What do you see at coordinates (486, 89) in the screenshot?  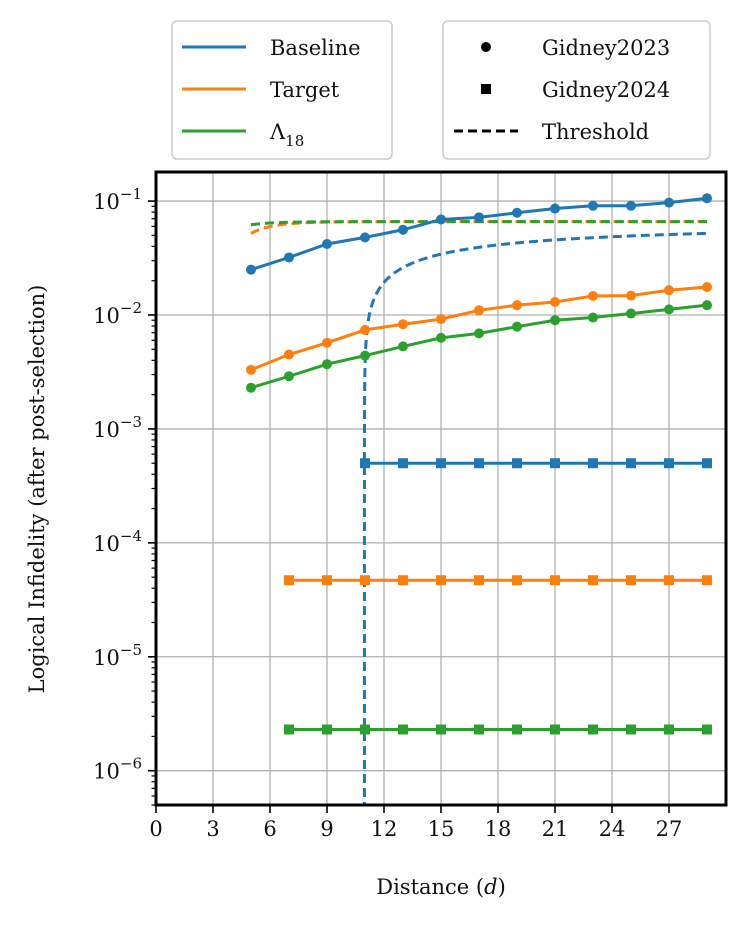 I see `legend-marker-square` at bounding box center [486, 89].